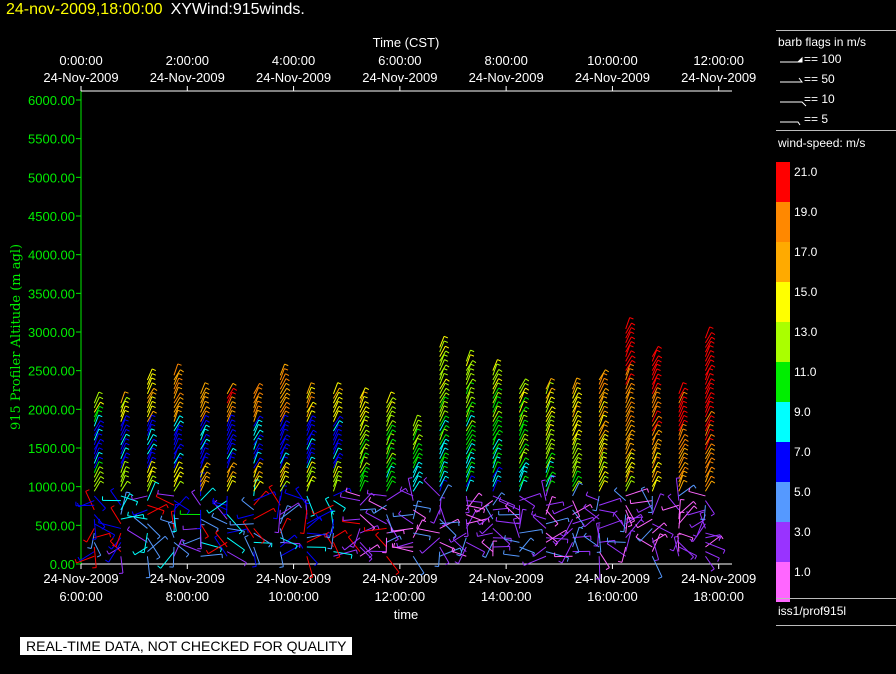 The height and width of the screenshot is (674, 896). I want to click on x2-axis-label: Time (CST), so click(406, 42).